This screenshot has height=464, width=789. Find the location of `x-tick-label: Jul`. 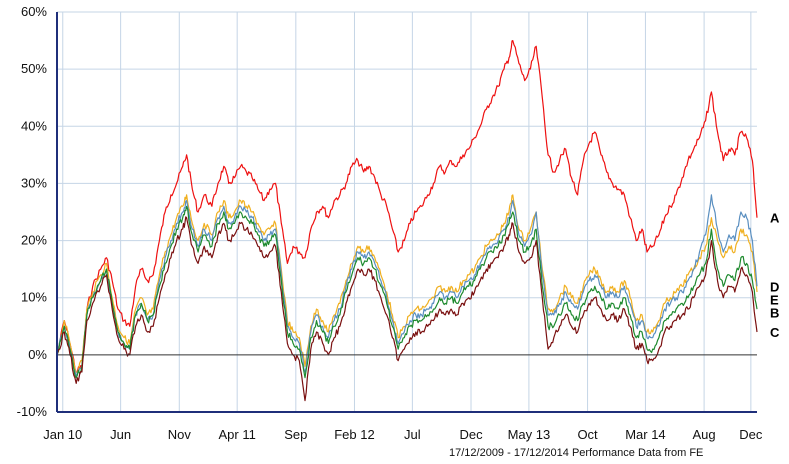

x-tick-label: Jul is located at coordinates (412, 434).